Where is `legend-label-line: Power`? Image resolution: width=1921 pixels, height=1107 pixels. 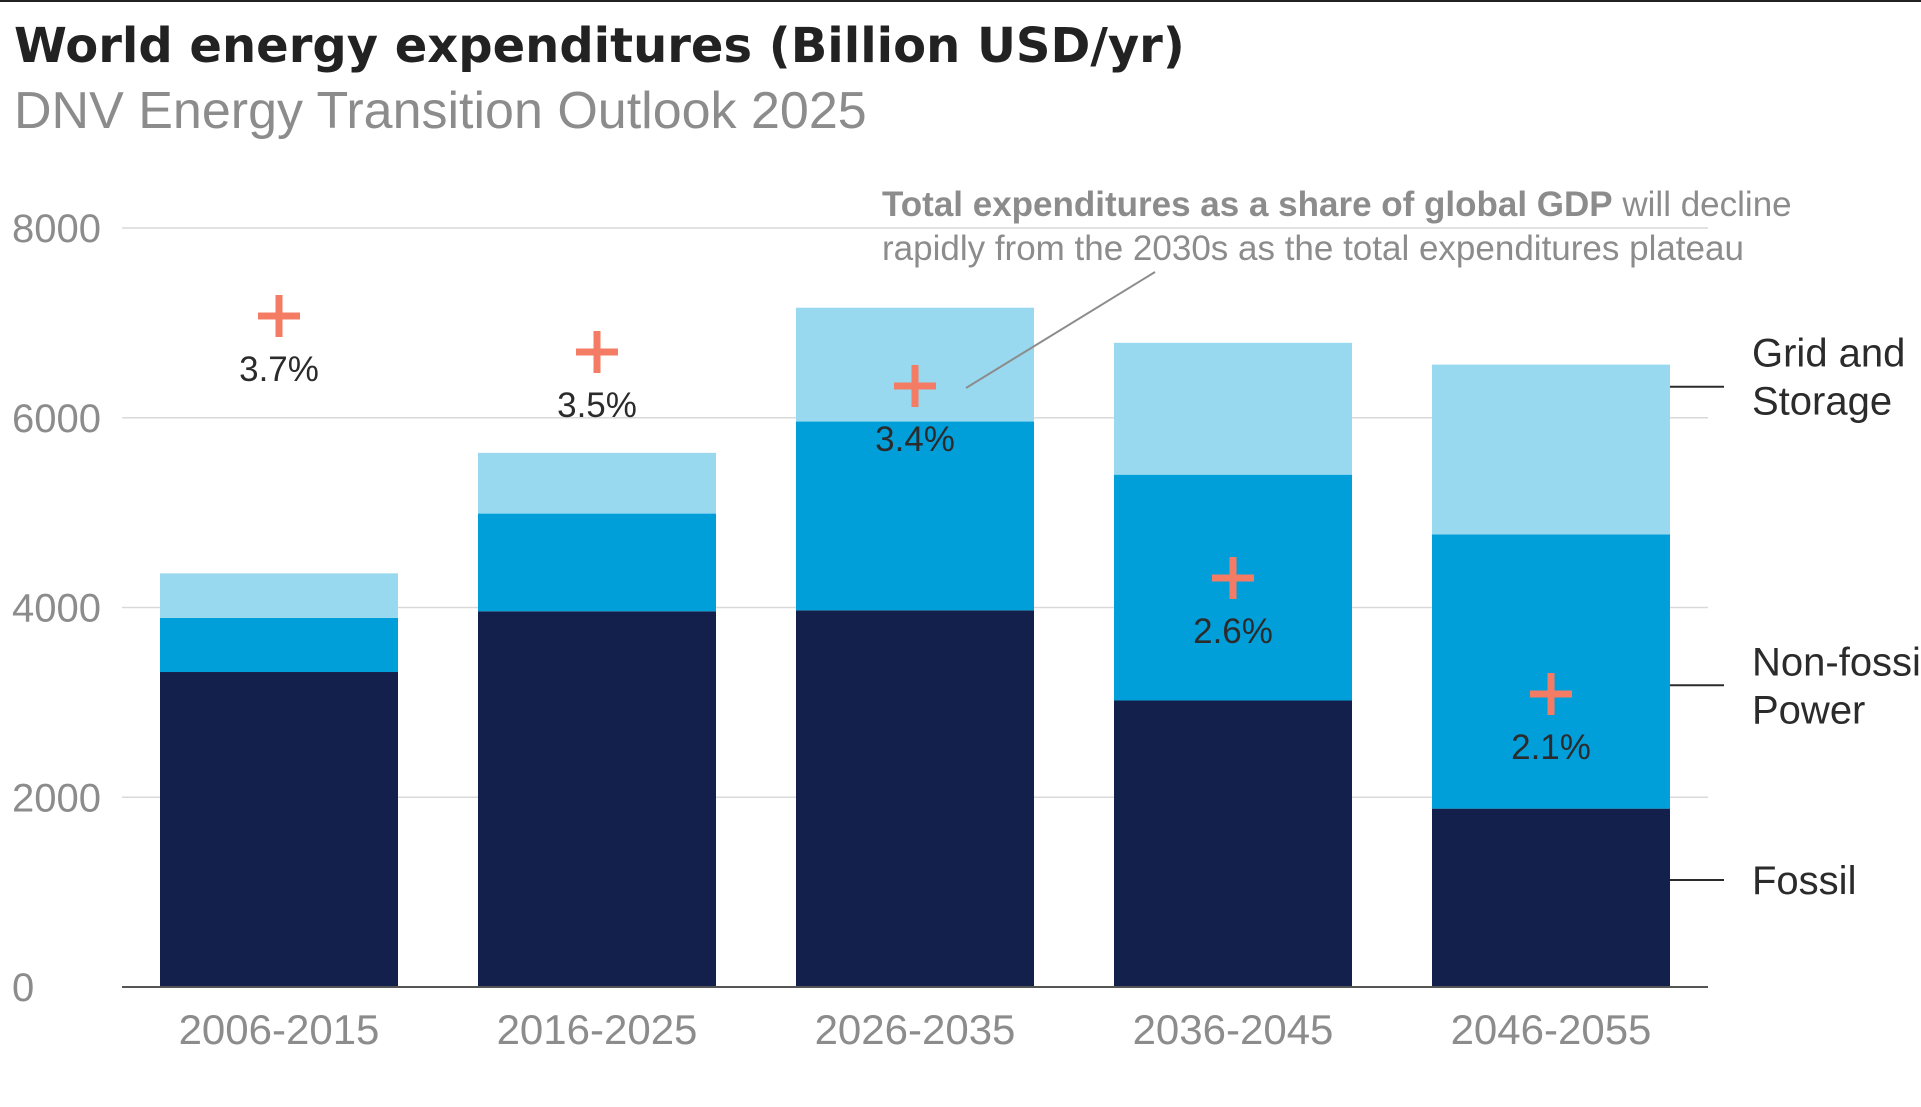
legend-label-line: Power is located at coordinates (1808, 710).